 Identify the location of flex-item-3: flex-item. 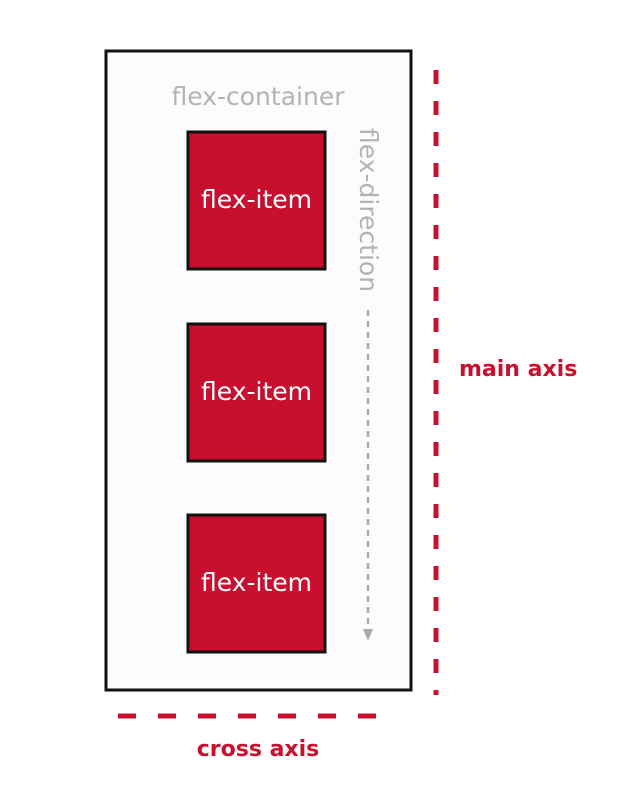
(256, 583).